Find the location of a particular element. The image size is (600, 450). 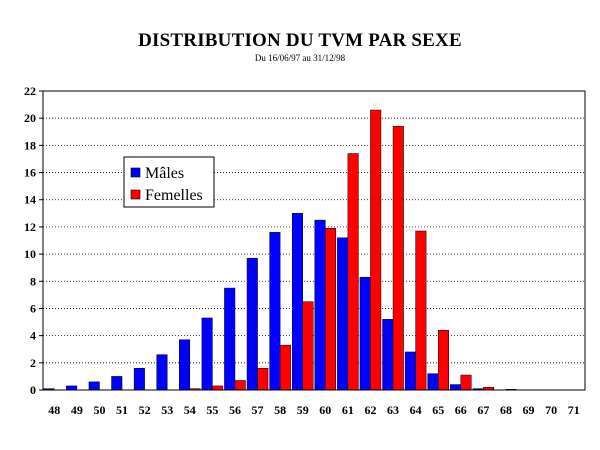

x-tick-label: 66 is located at coordinates (461, 410).